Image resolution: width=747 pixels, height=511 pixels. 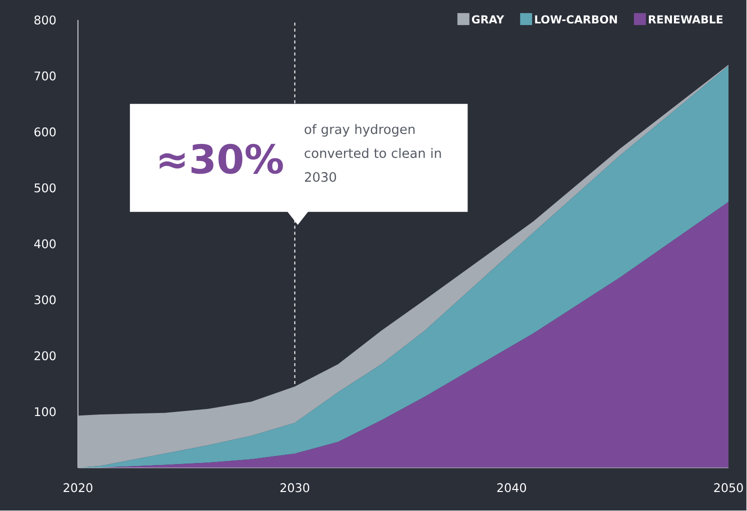 What do you see at coordinates (511, 487) in the screenshot?
I see `x-tick-label: 2040` at bounding box center [511, 487].